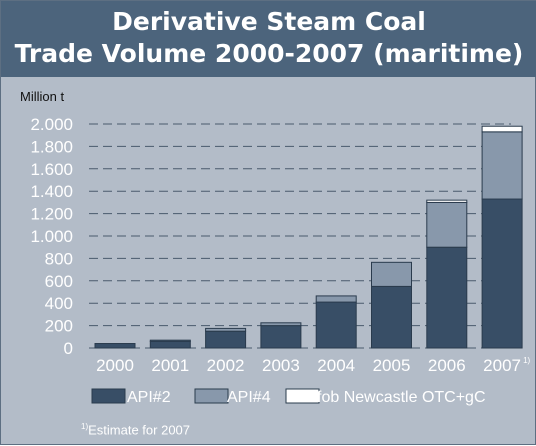 This screenshot has height=446, width=536. What do you see at coordinates (392, 365) in the screenshot?
I see `x-tick-label: 2005` at bounding box center [392, 365].